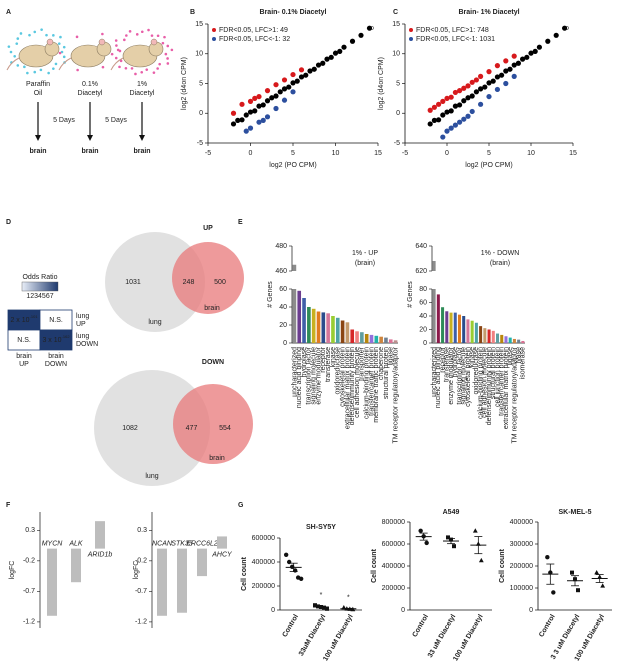  Describe the element at coordinates (459, 375) in the screenshot. I see `x-tick-label: transcription factor` at that location.